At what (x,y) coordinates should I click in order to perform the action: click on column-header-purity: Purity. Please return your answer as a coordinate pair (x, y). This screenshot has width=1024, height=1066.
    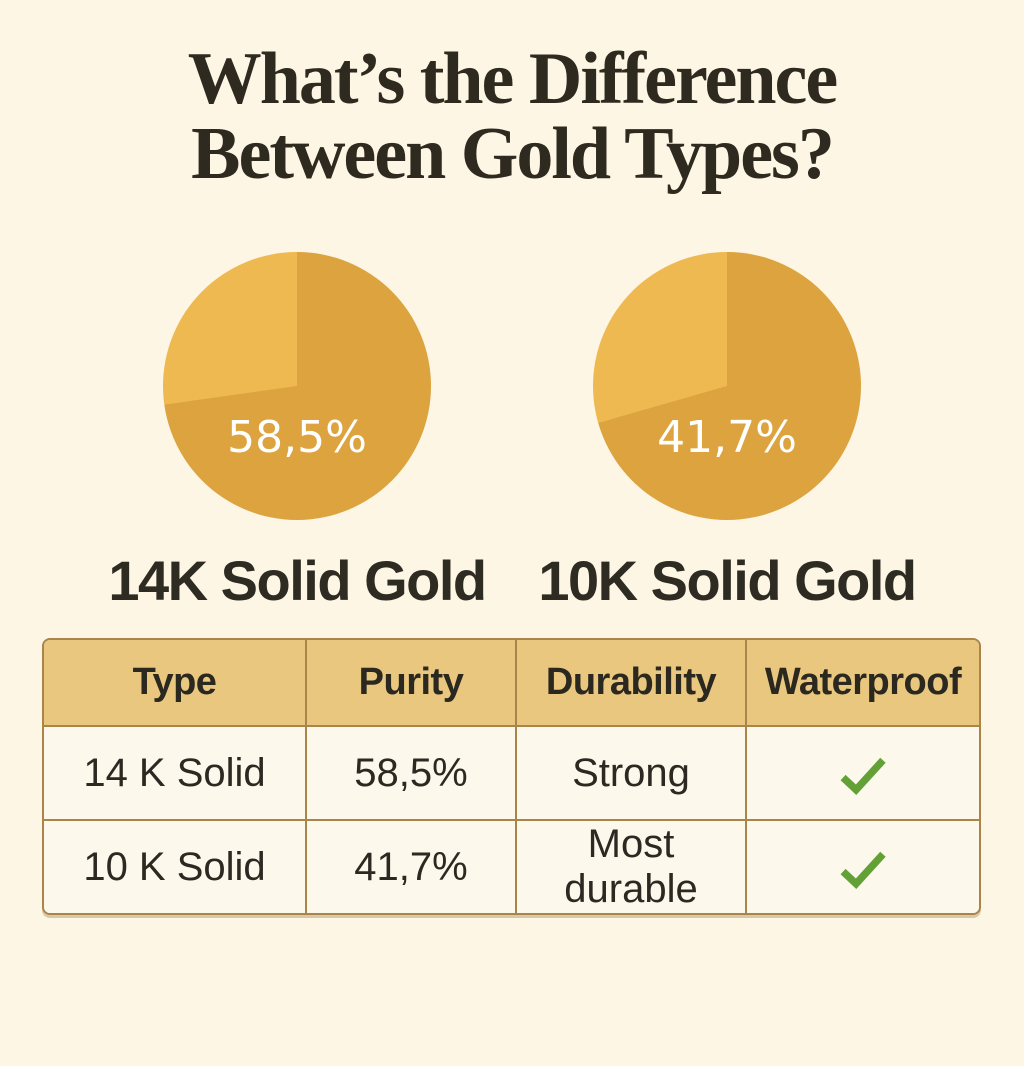
    Looking at the image, I should click on (411, 683).